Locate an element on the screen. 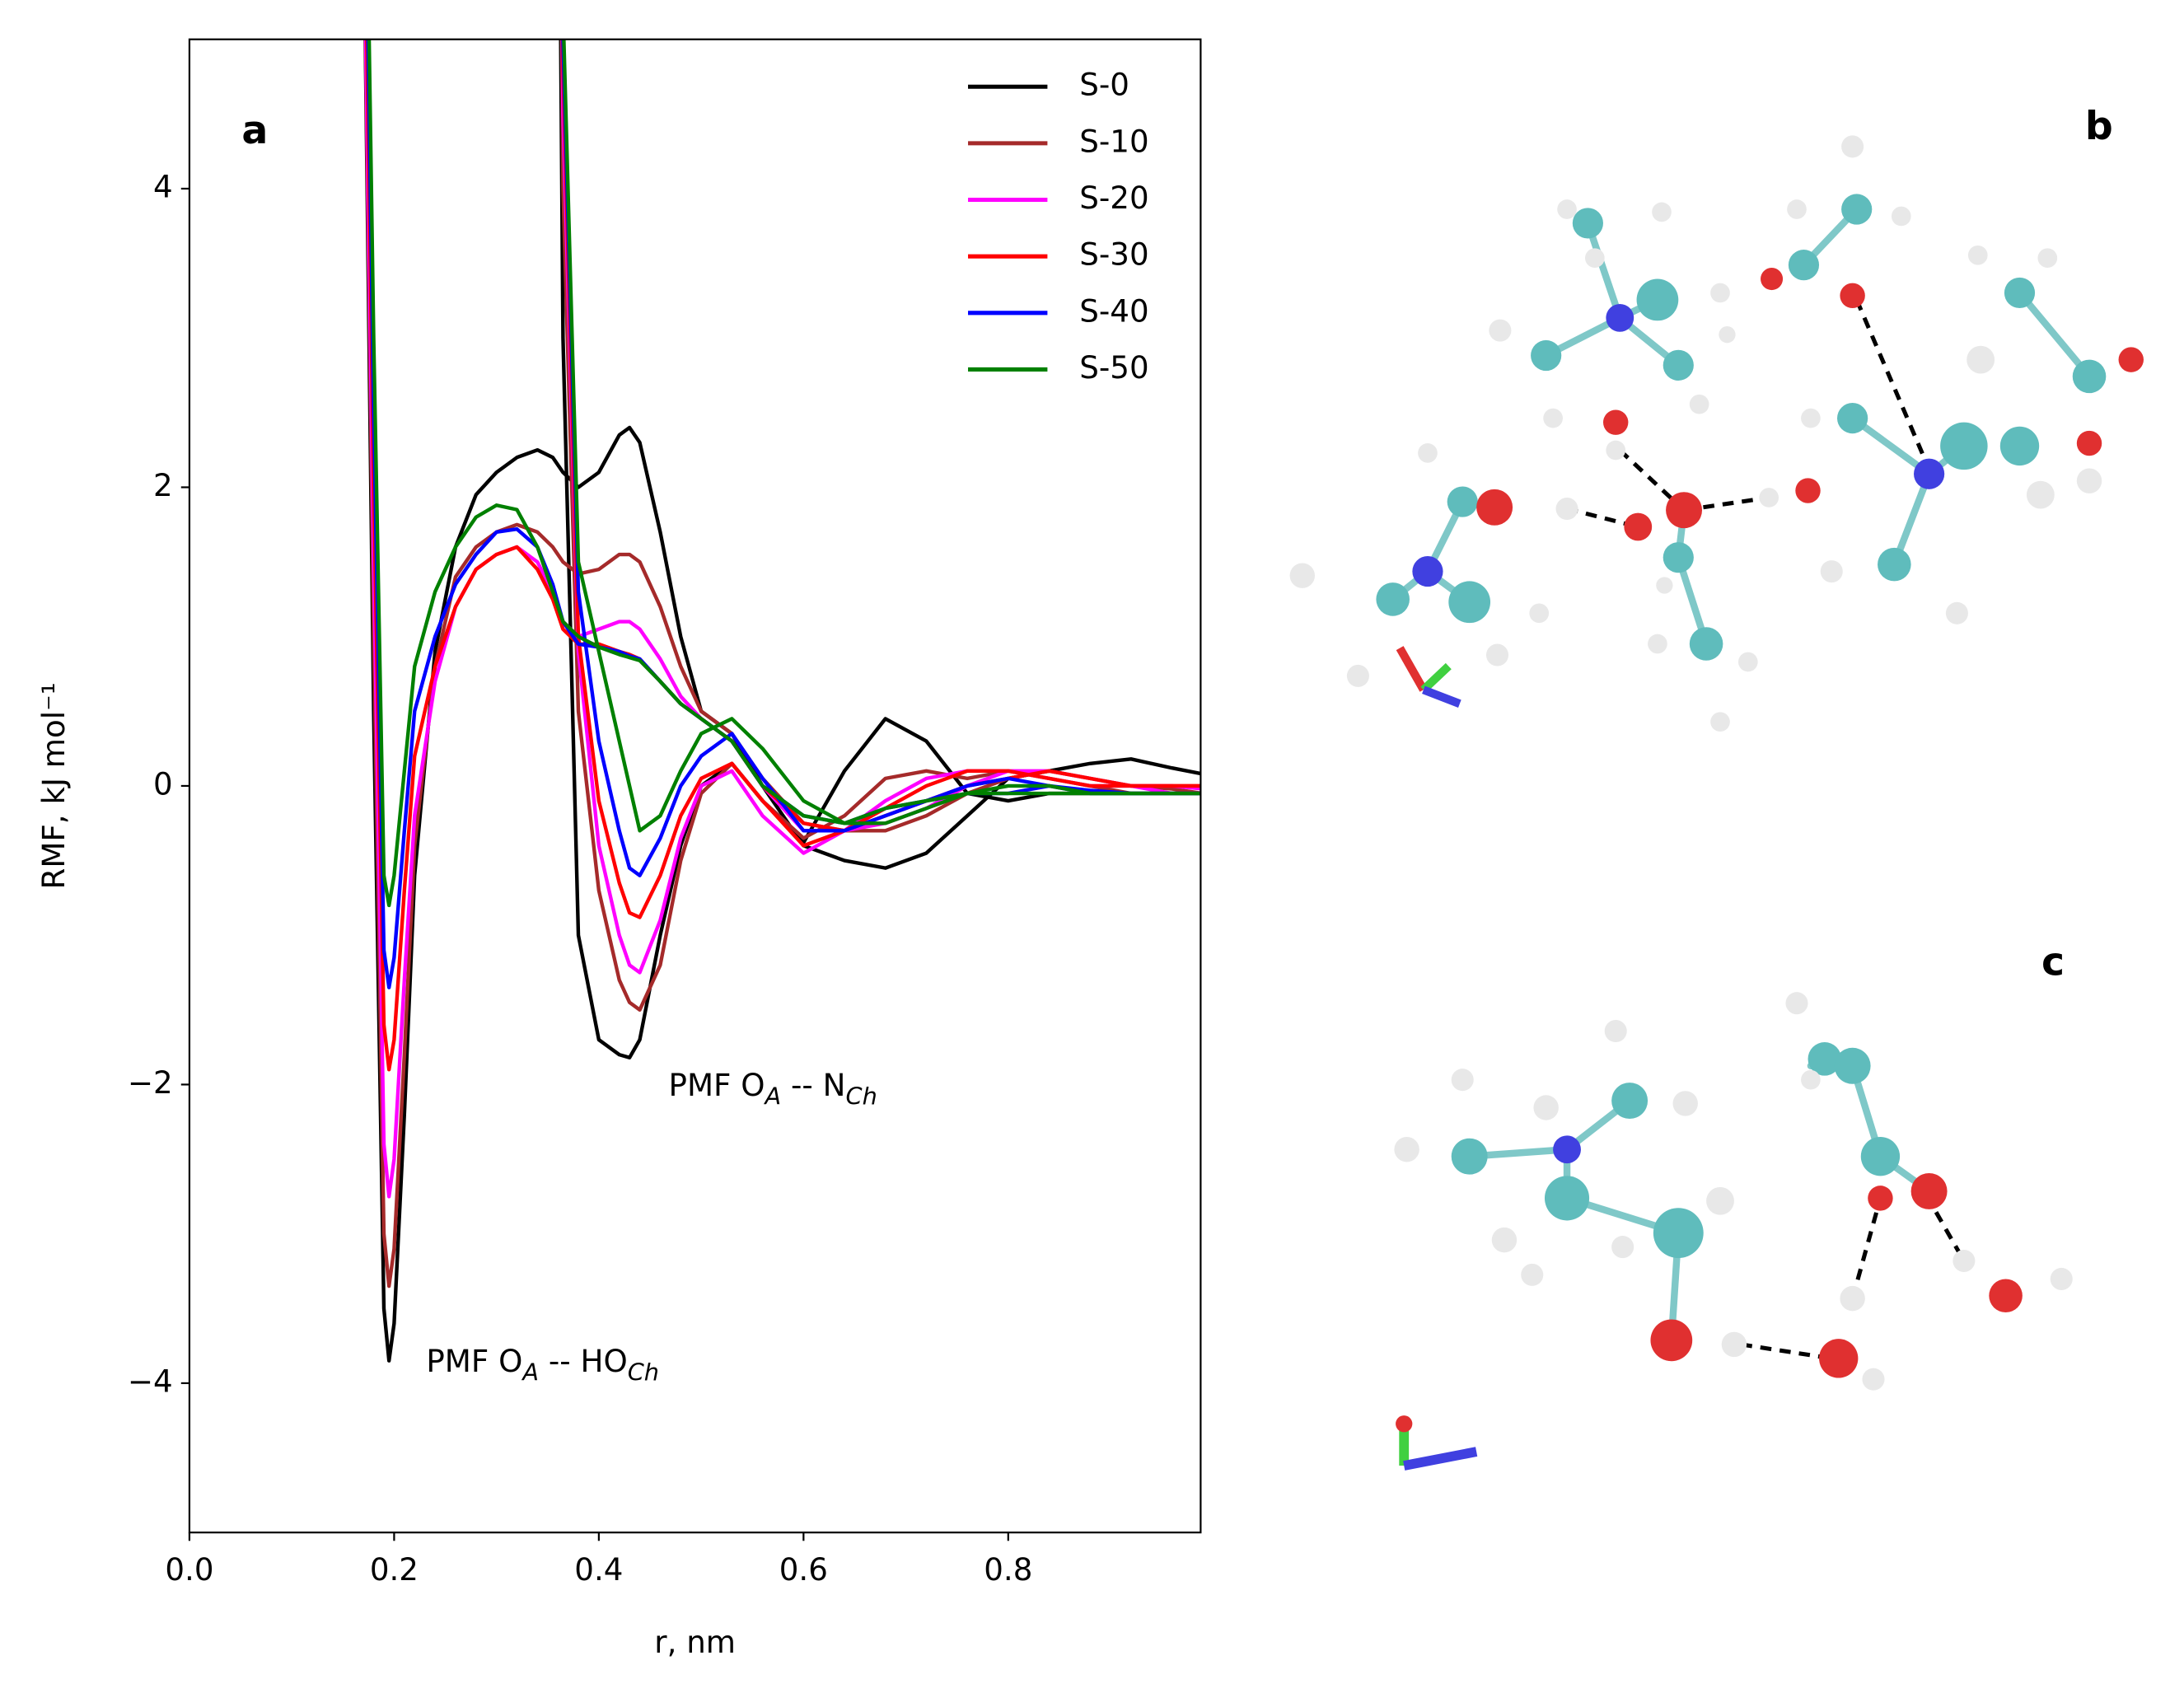 The image size is (2184, 1693). annotation: PMF OA -- HOCh is located at coordinates (542, 1364).